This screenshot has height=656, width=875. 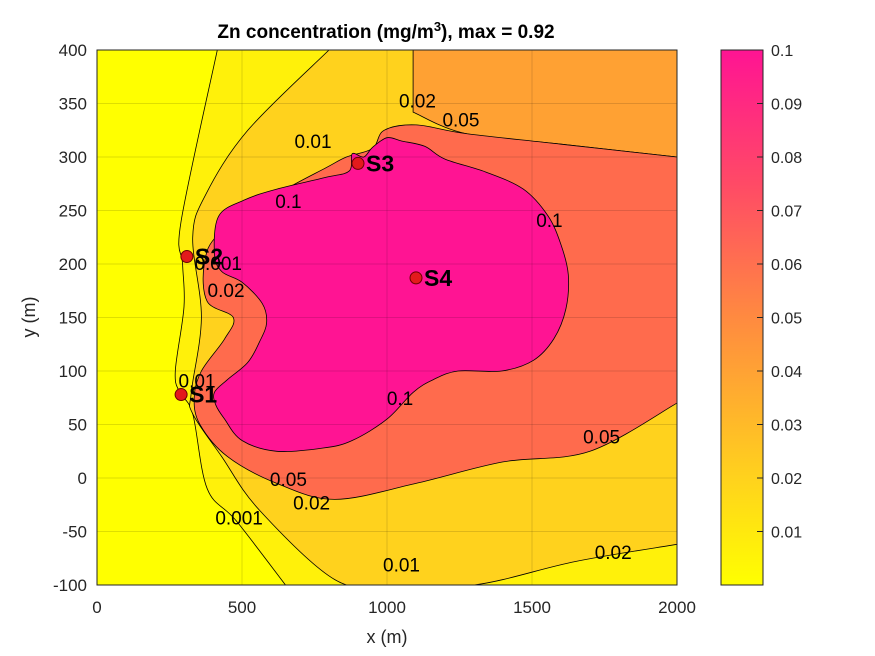 What do you see at coordinates (387, 607) in the screenshot?
I see `x-tick-label: 1000` at bounding box center [387, 607].